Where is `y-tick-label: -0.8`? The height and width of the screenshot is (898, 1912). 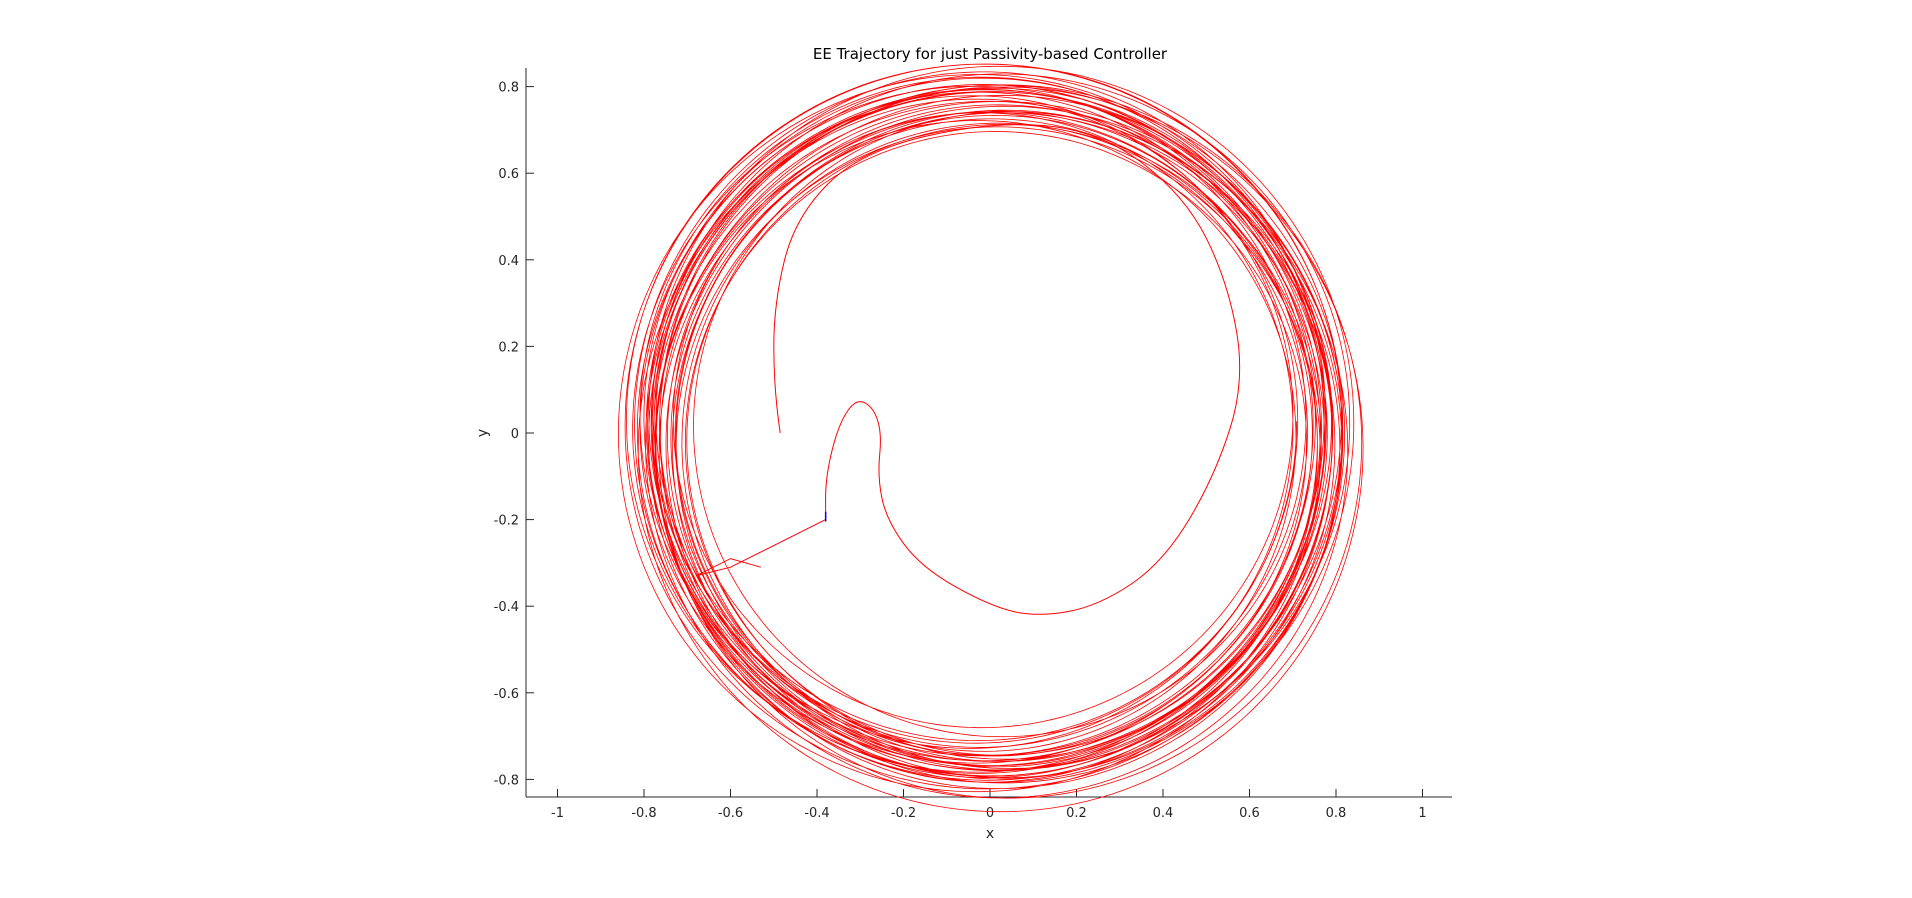 y-tick-label: -0.8 is located at coordinates (506, 780).